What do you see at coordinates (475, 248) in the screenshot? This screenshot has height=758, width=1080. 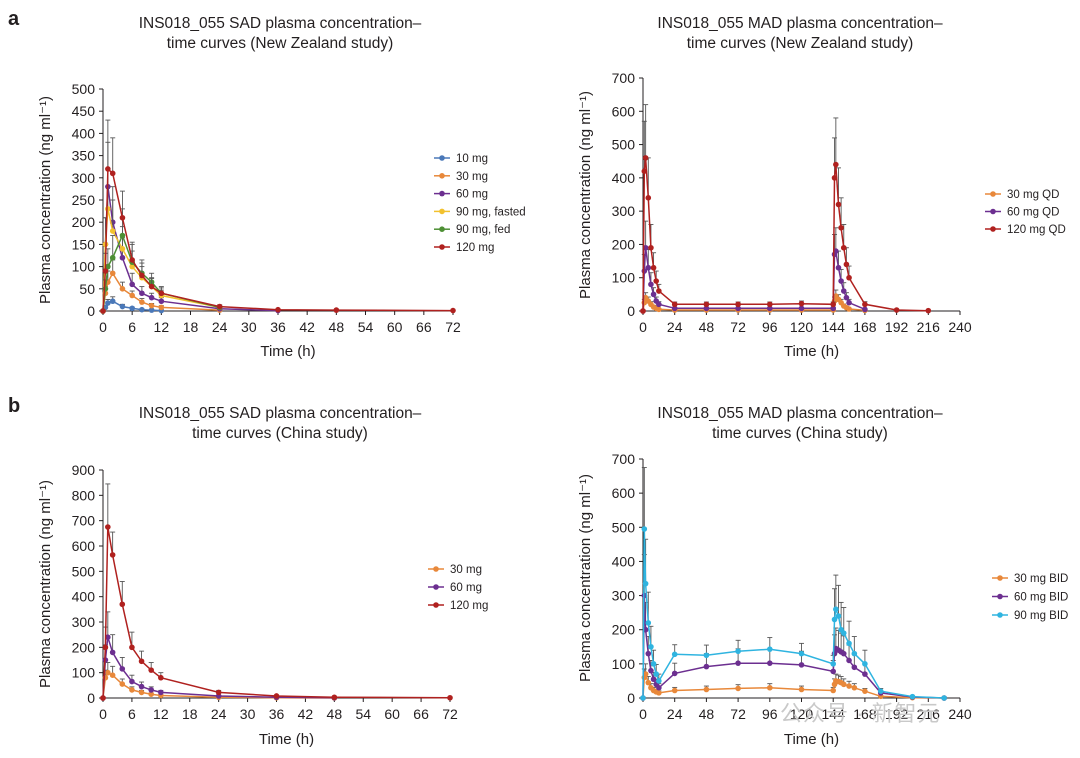 I see `legend-label: 120 mg` at bounding box center [475, 248].